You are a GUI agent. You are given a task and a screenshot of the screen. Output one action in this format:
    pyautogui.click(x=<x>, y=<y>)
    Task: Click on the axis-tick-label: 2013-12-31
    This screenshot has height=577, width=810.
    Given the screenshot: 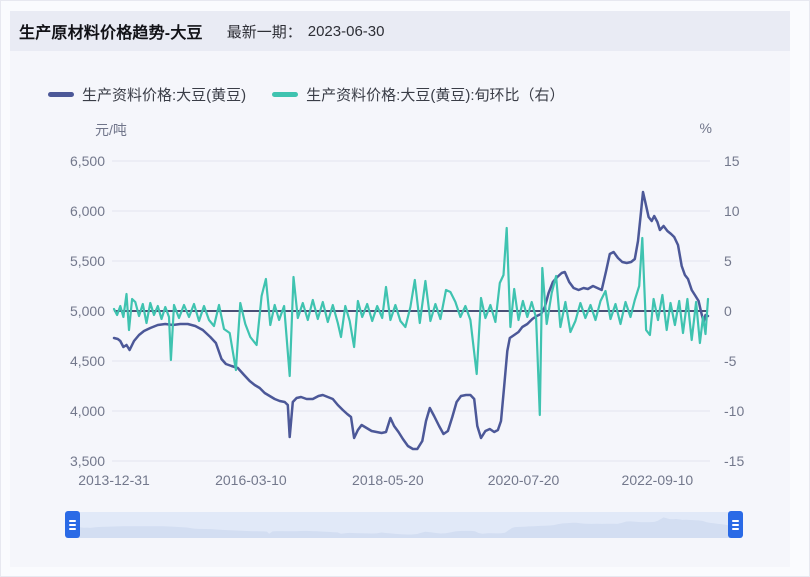 What is the action you would take?
    pyautogui.click(x=114, y=480)
    